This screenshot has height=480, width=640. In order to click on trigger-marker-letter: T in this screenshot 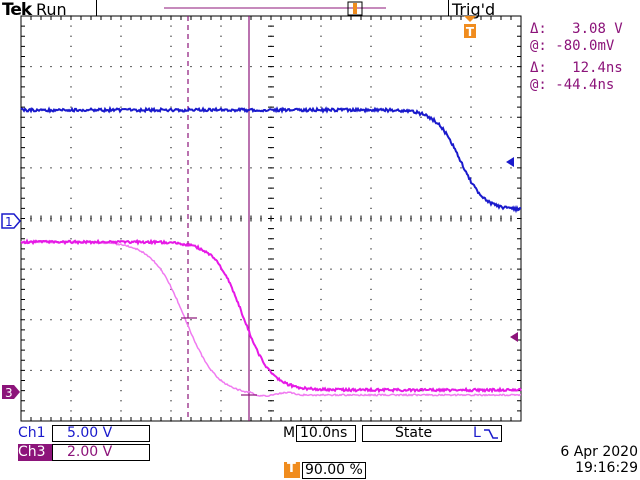, I will do `click(470, 32)`.